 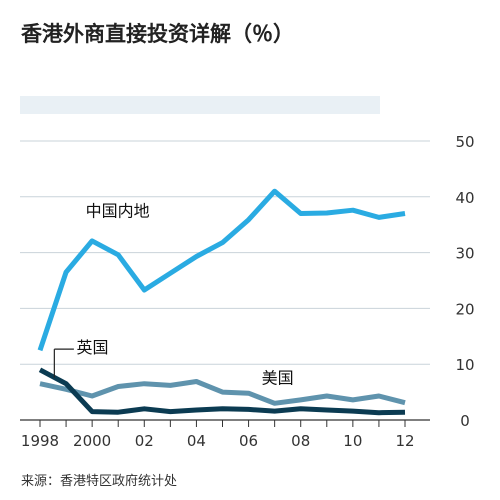 I want to click on y-tick-label-40: 40, so click(x=464, y=198).